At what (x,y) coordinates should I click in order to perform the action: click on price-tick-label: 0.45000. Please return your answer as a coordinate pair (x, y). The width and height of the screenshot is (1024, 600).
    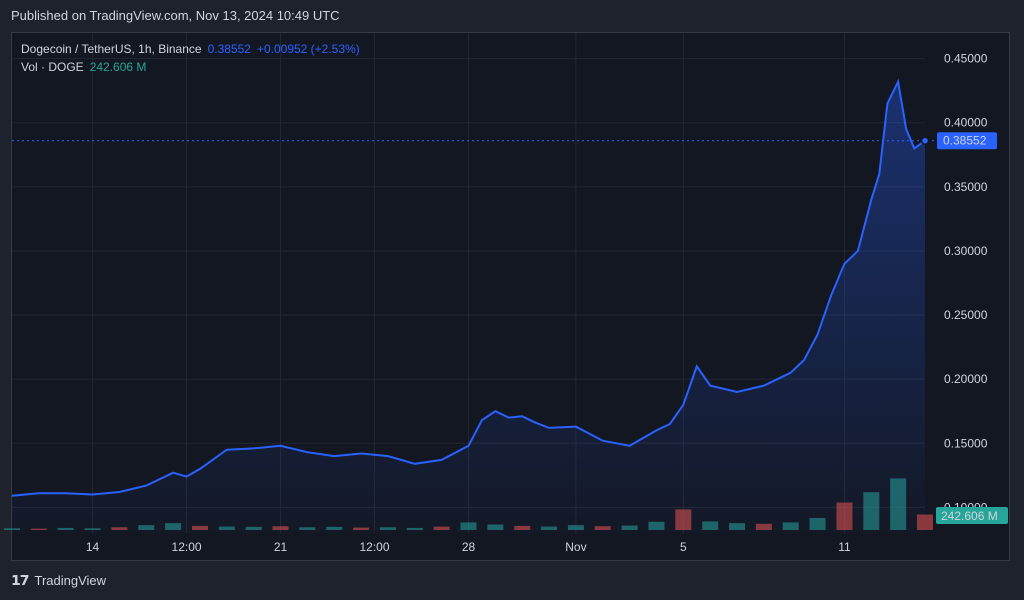
    Looking at the image, I should click on (966, 59).